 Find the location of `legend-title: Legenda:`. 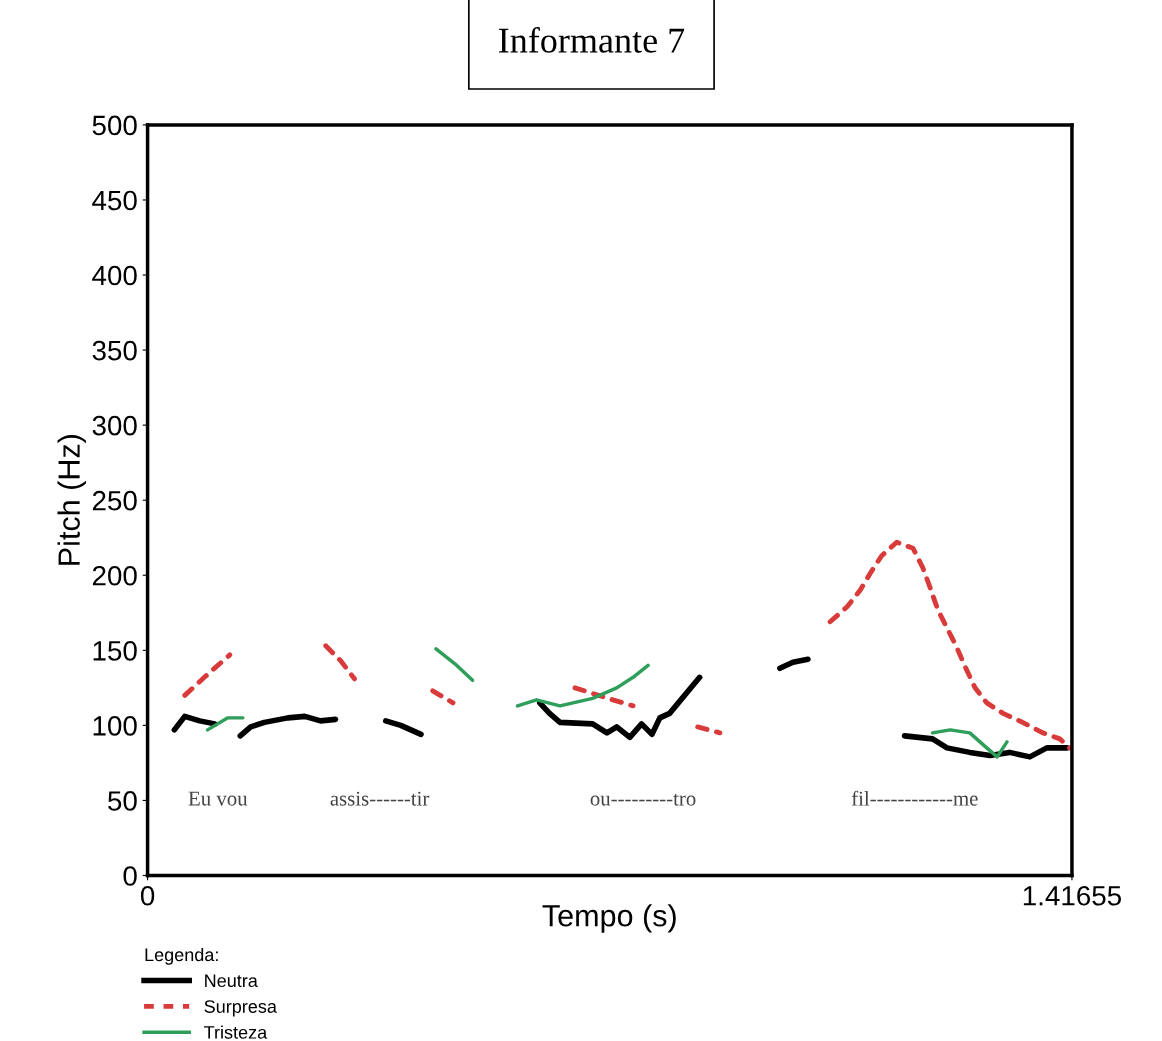

legend-title: Legenda: is located at coordinates (181, 956).